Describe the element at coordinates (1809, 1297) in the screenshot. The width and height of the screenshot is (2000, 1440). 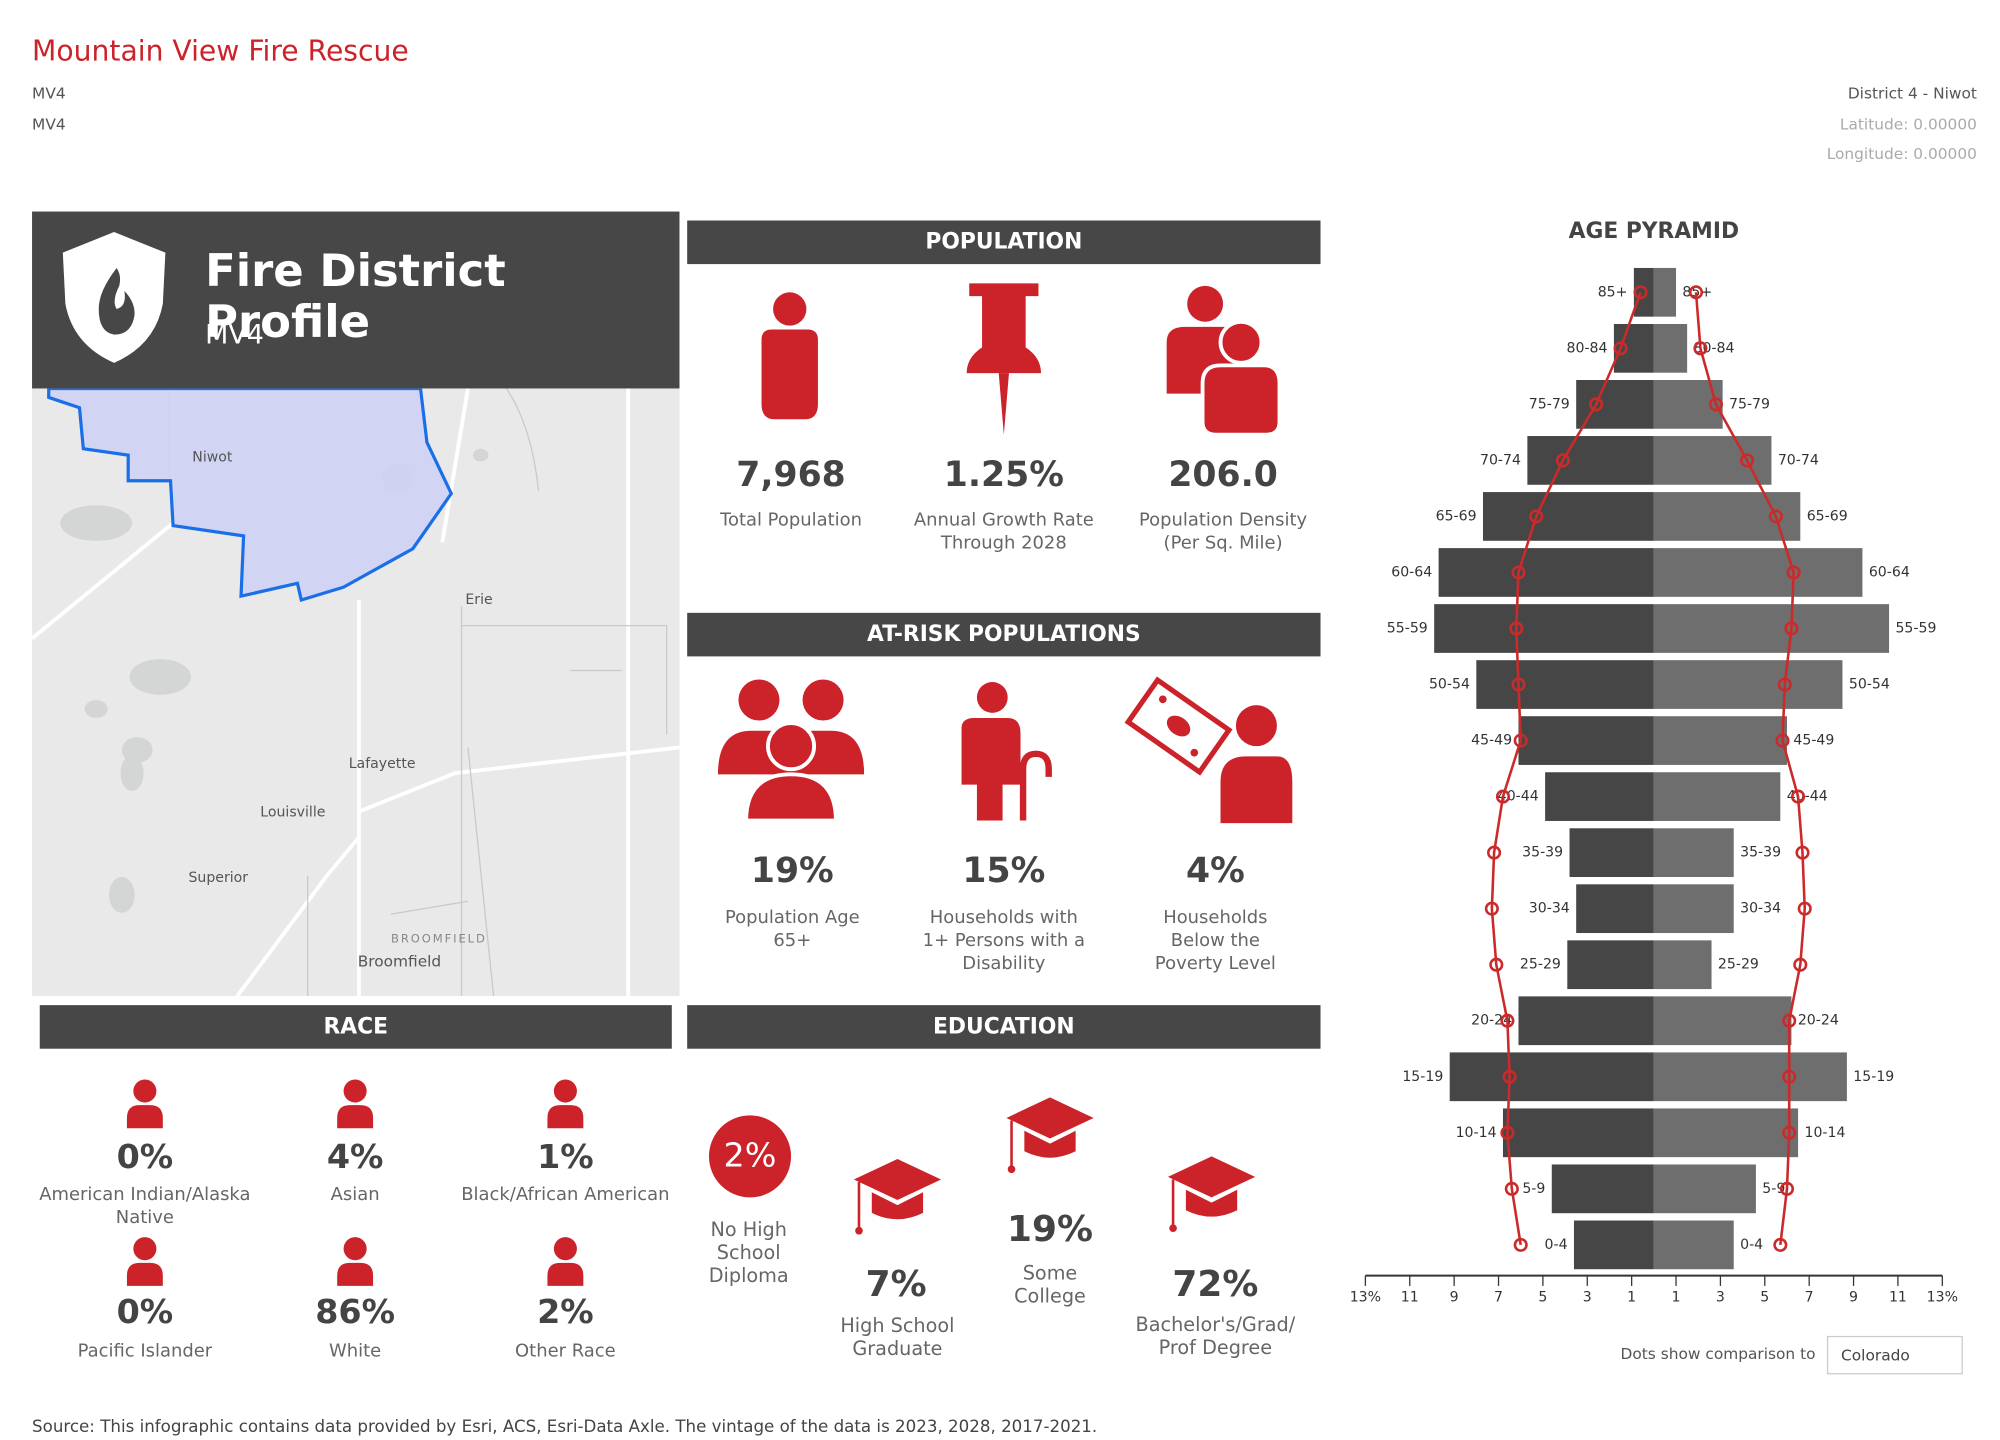
I see `x-tick-label: 7` at that location.